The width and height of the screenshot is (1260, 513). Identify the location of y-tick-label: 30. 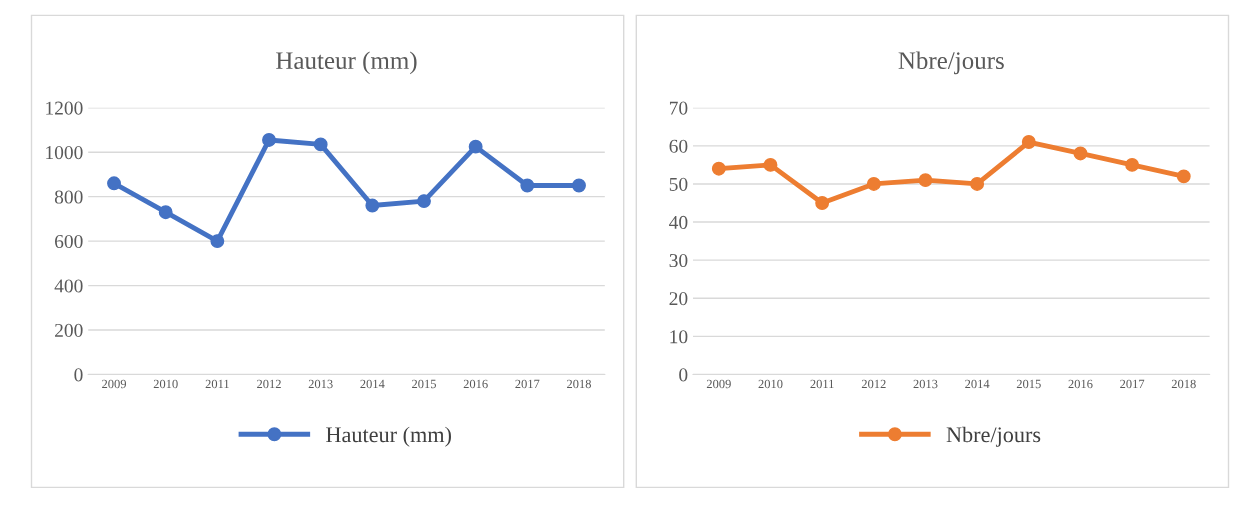
(678, 260).